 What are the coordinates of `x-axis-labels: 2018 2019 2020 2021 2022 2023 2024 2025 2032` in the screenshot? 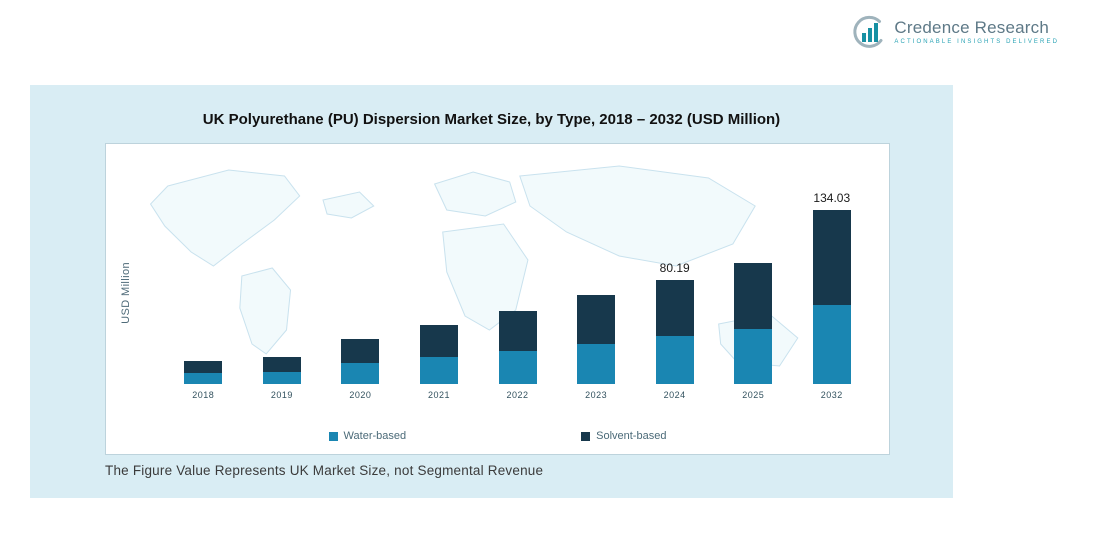 It's located at (517, 395).